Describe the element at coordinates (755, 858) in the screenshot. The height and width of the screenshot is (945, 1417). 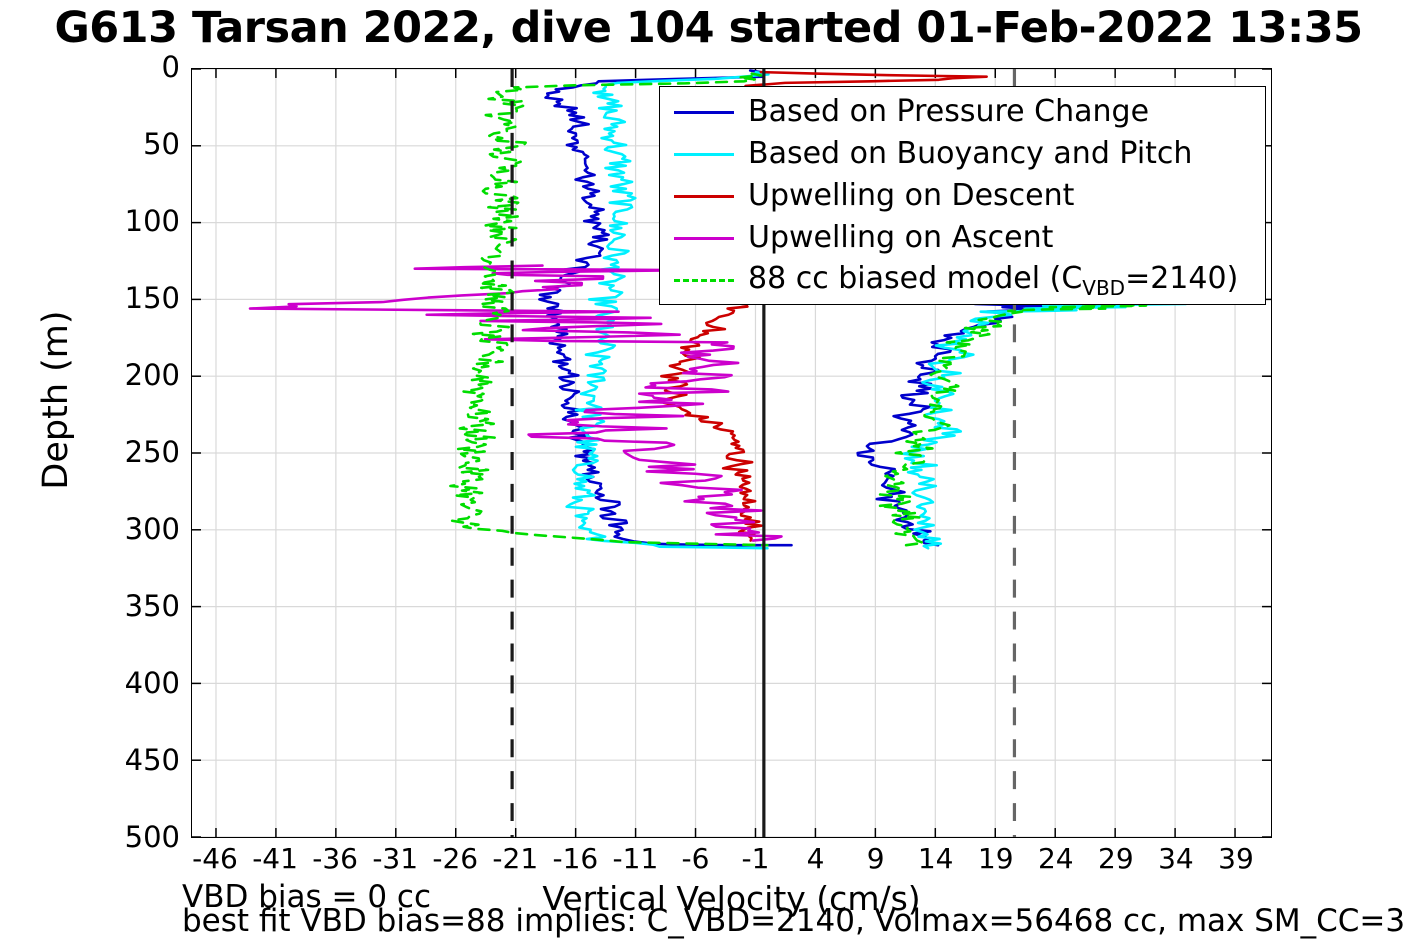
I see `x-tick-label: -1` at that location.